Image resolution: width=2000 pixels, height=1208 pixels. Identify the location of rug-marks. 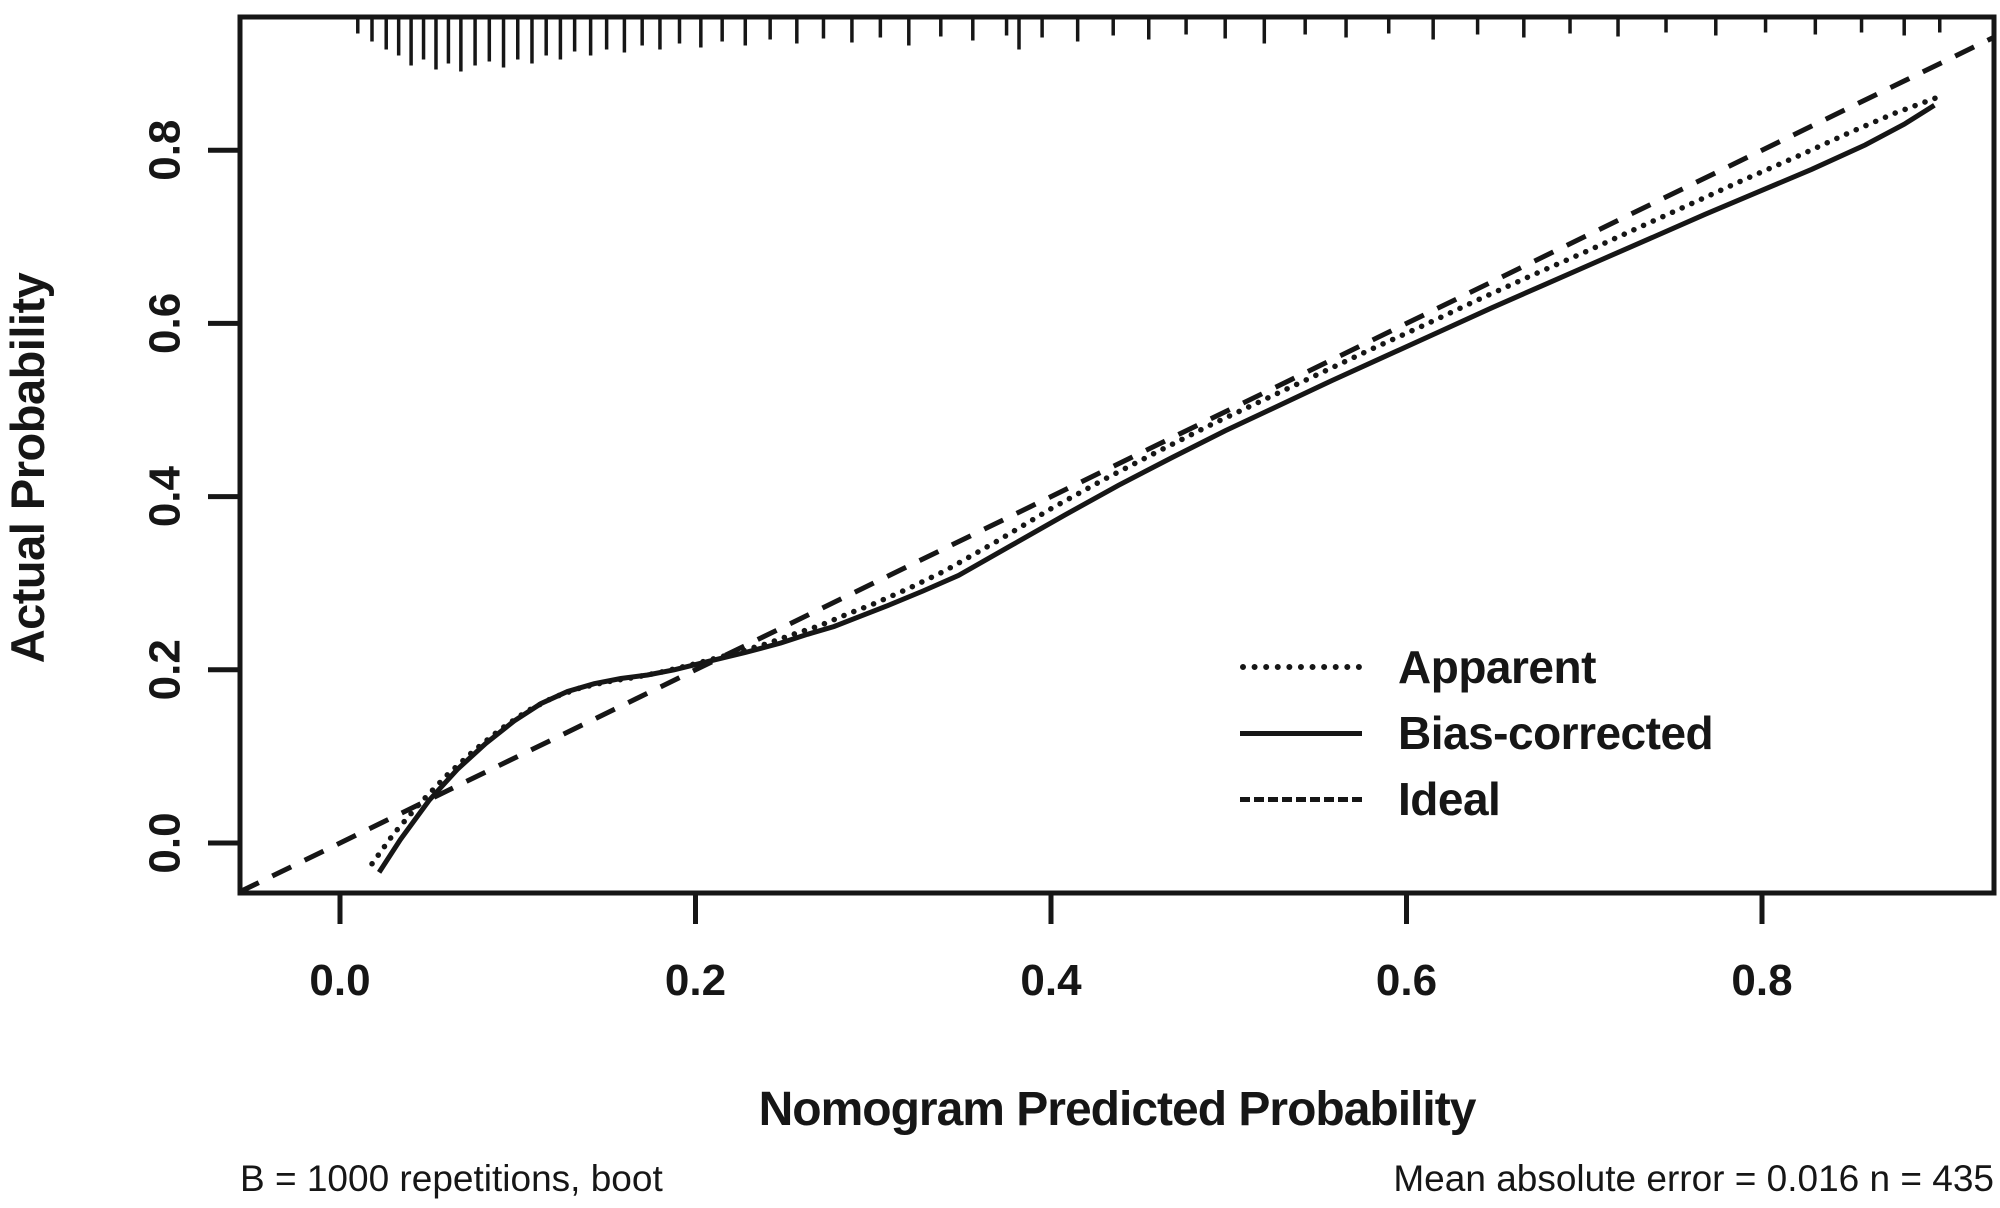
(1149, 45).